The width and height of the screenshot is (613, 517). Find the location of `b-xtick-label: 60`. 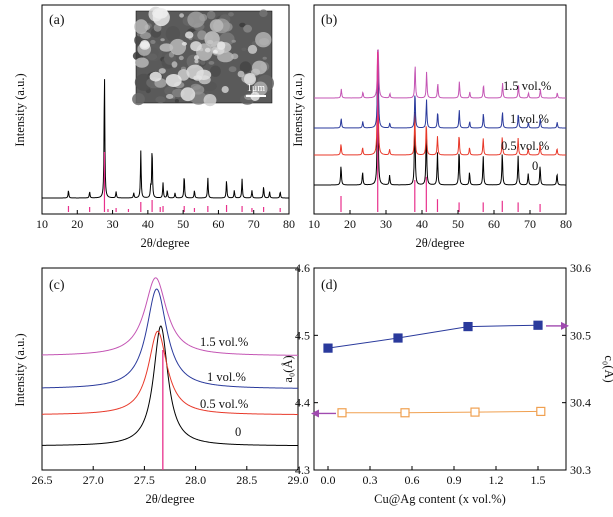

b-xtick-label: 60 is located at coordinates (494, 224).